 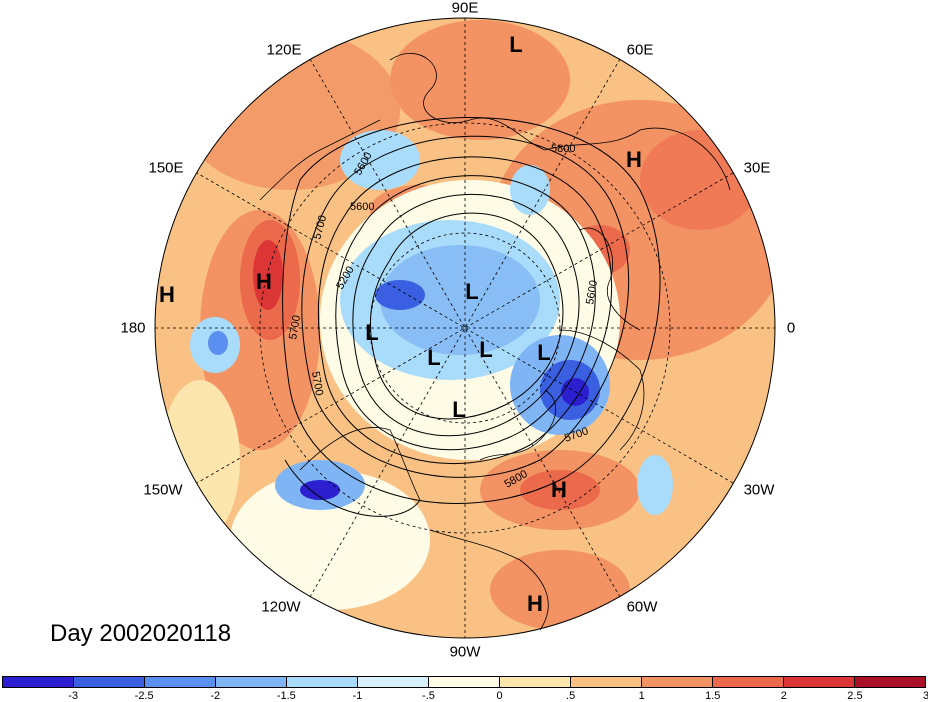 What do you see at coordinates (640, 50) in the screenshot?
I see `lon-label-60e: 60E` at bounding box center [640, 50].